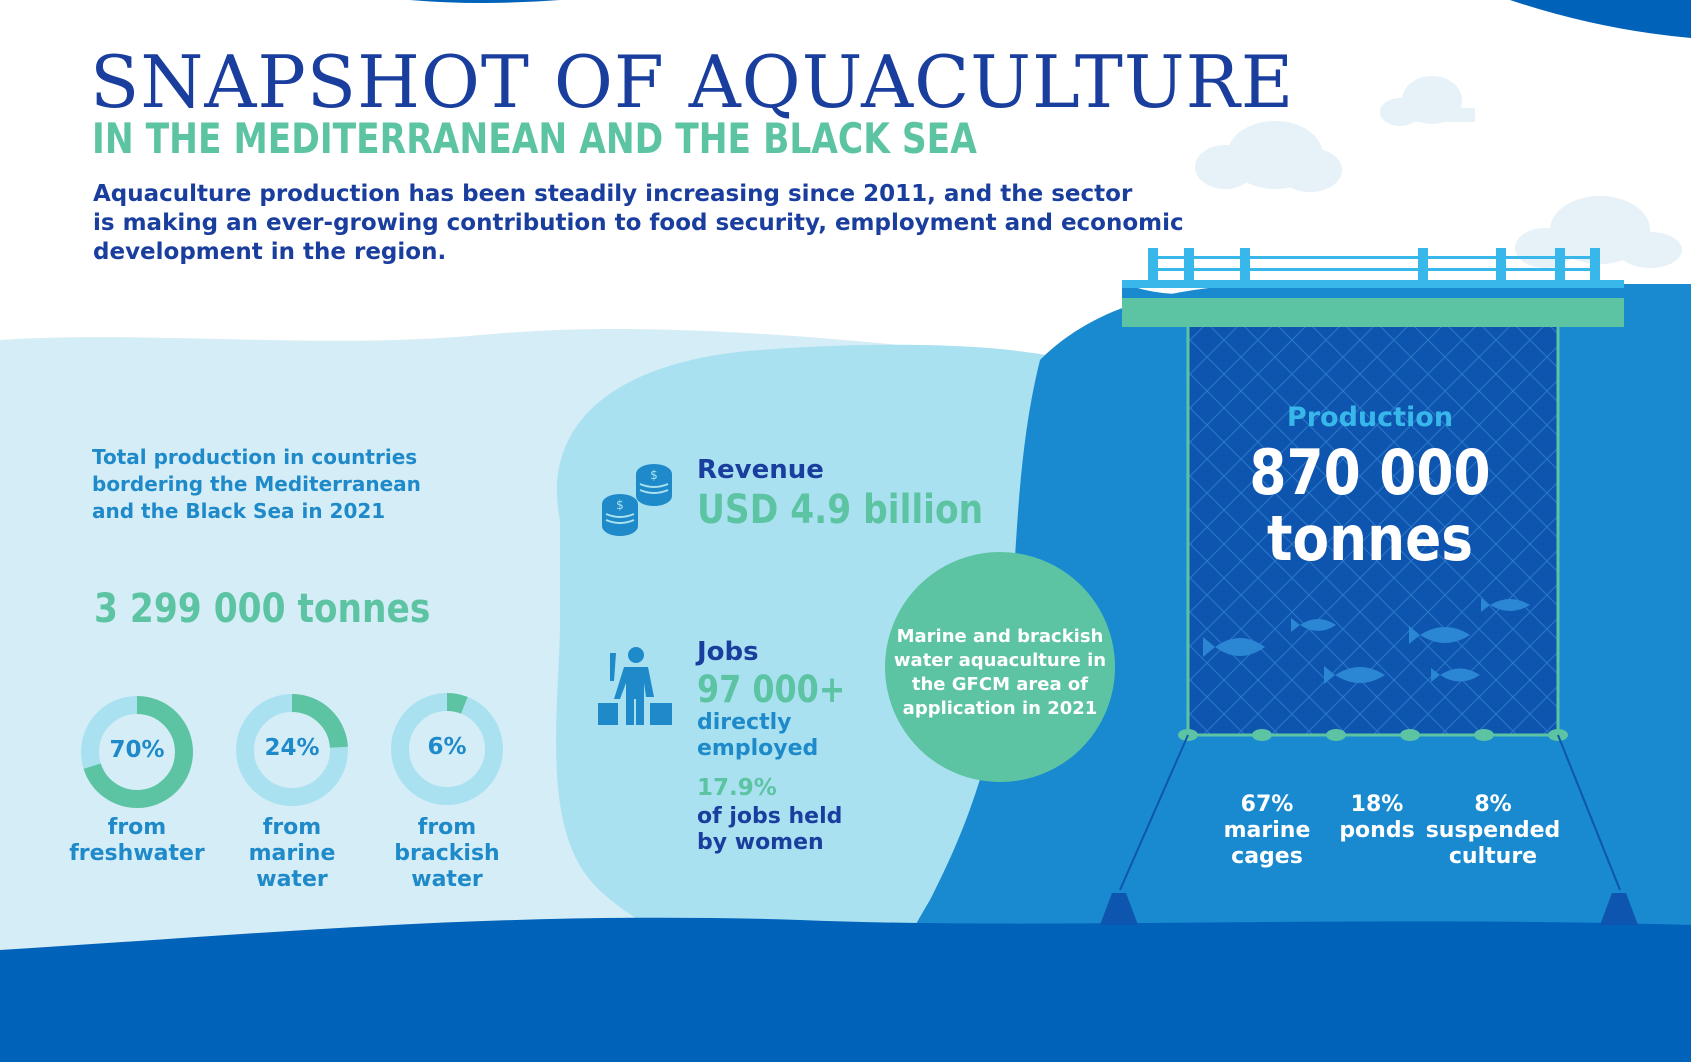 Image resolution: width=1691 pixels, height=1062 pixels. I want to click on revenue-value: USD 4.9 billion, so click(840, 510).